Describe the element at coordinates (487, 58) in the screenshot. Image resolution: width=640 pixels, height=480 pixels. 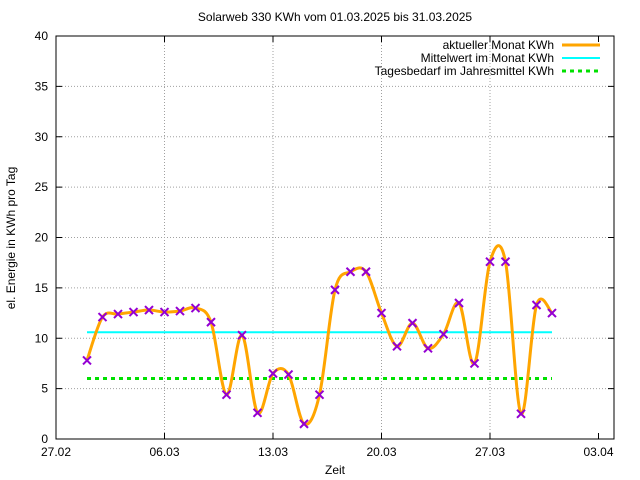
I see `legend-label: Mittelwert im Monat KWh` at that location.